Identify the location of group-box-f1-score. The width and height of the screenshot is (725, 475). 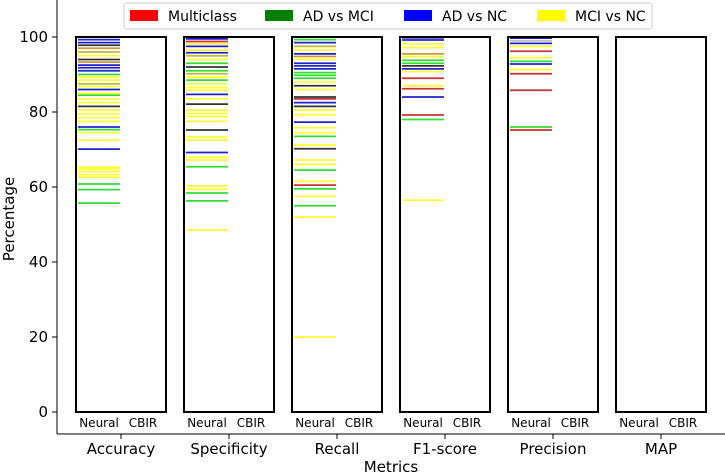
(445, 224).